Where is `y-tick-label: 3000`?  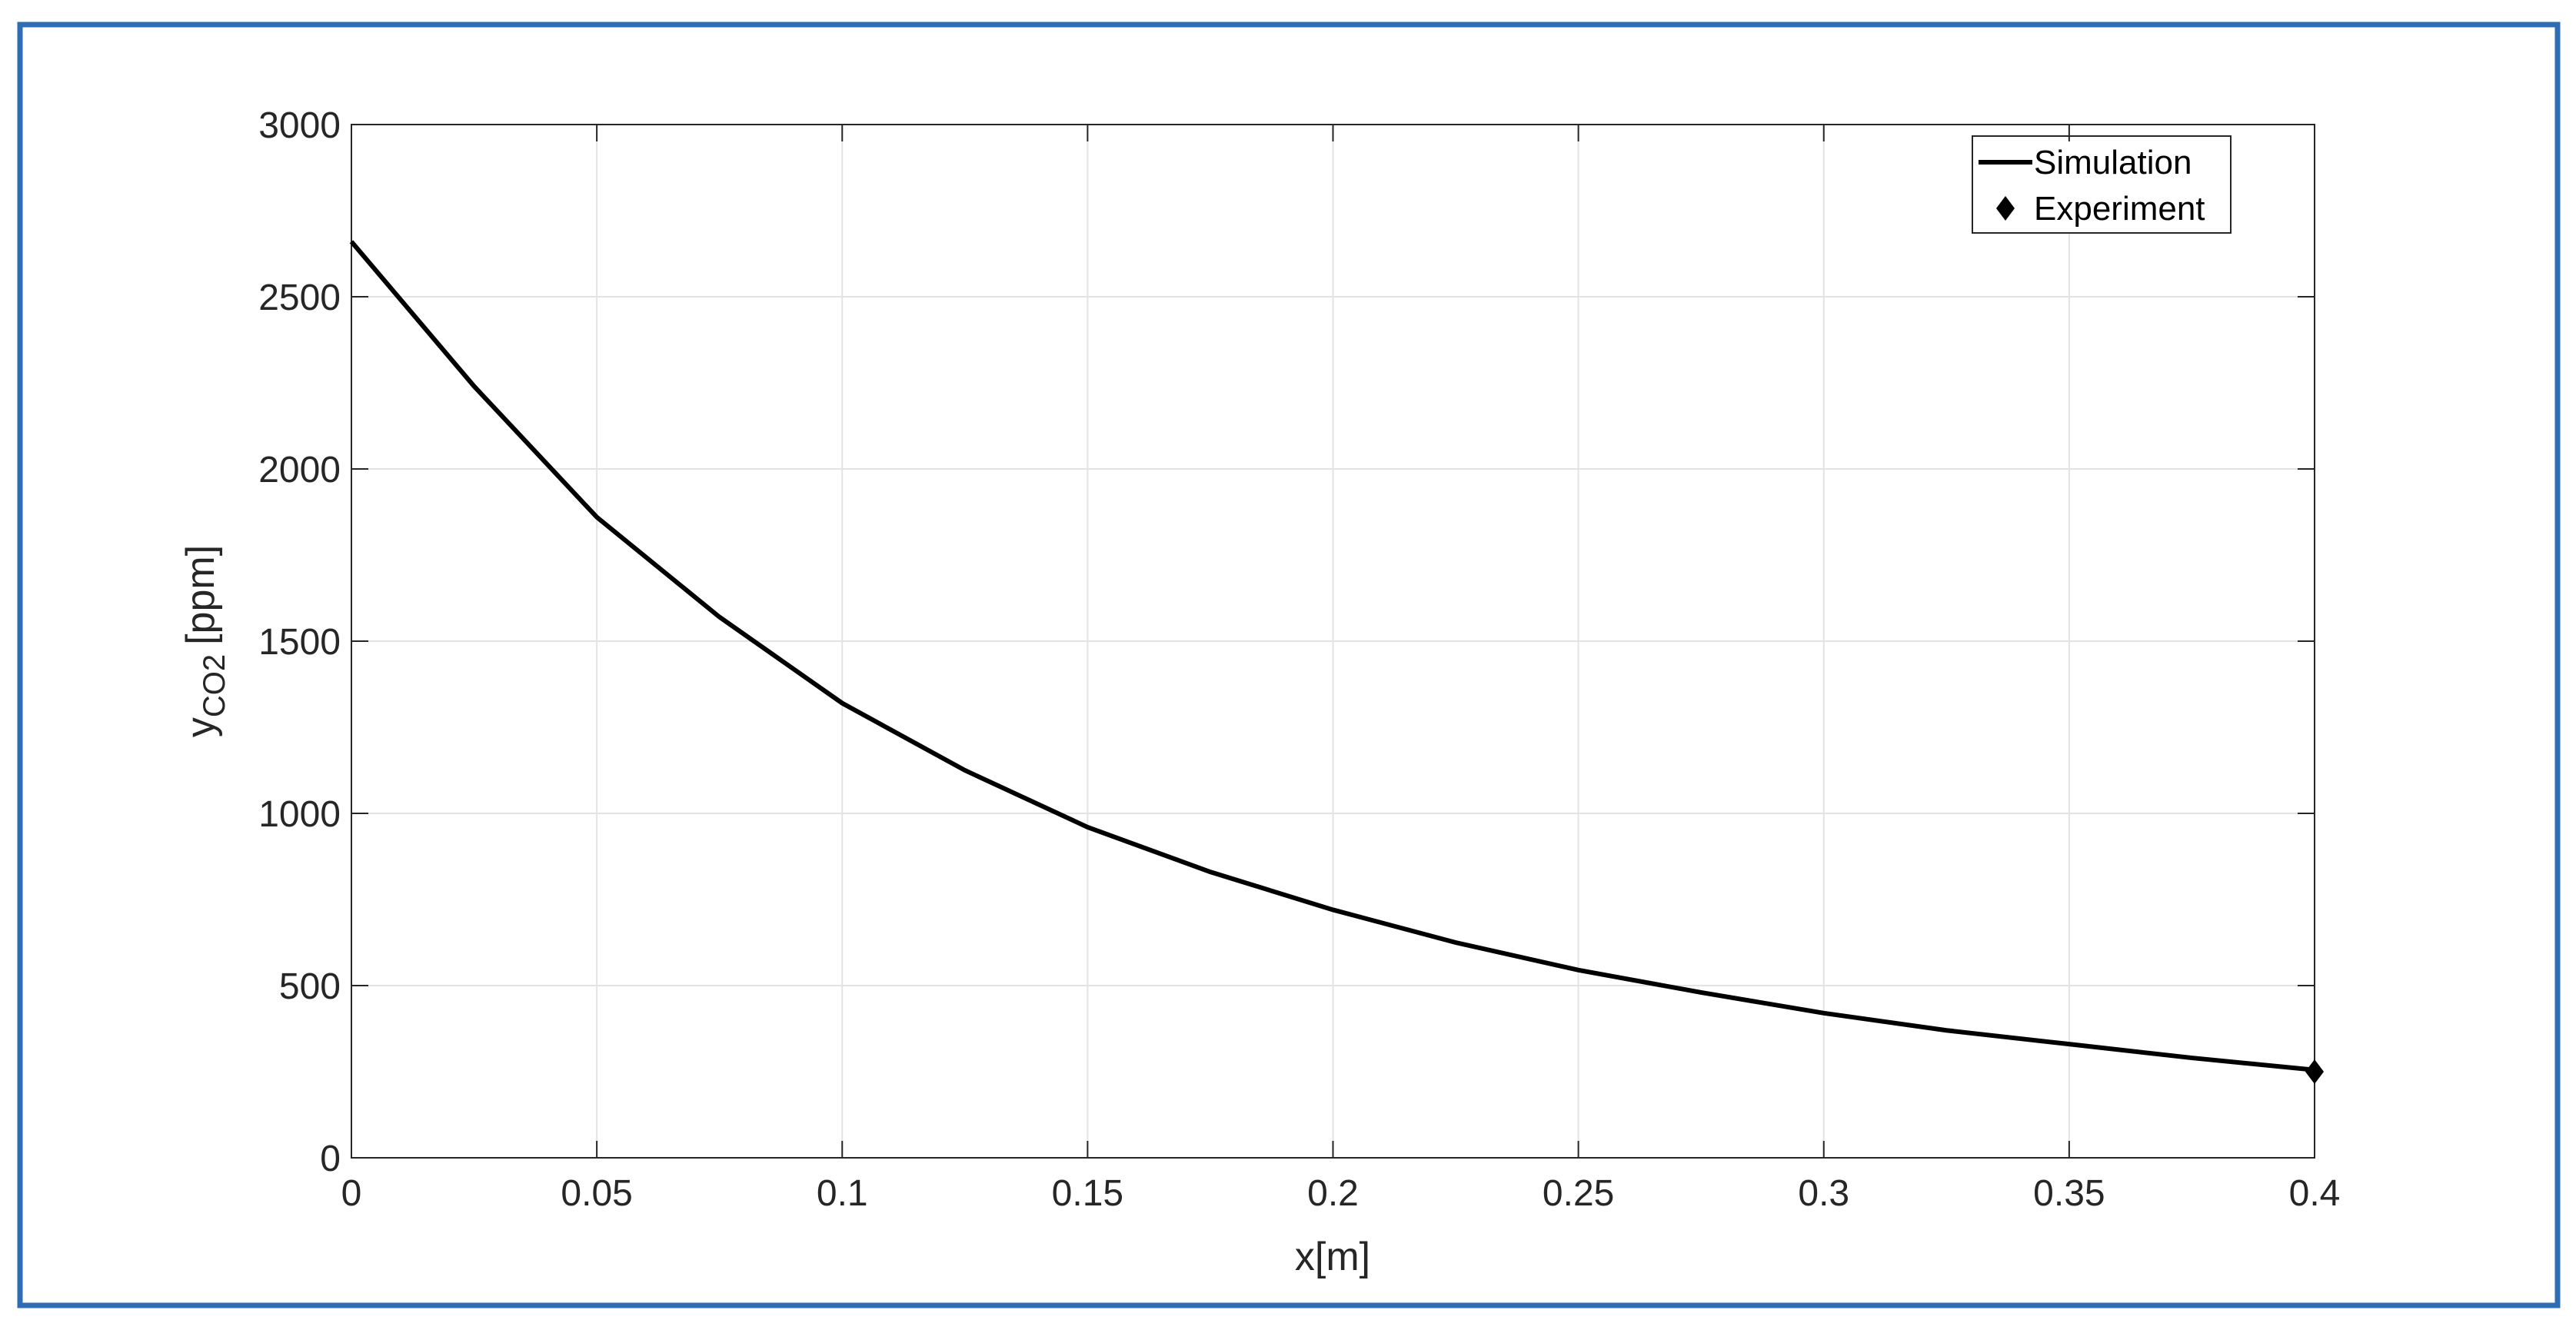 y-tick-label: 3000 is located at coordinates (299, 125).